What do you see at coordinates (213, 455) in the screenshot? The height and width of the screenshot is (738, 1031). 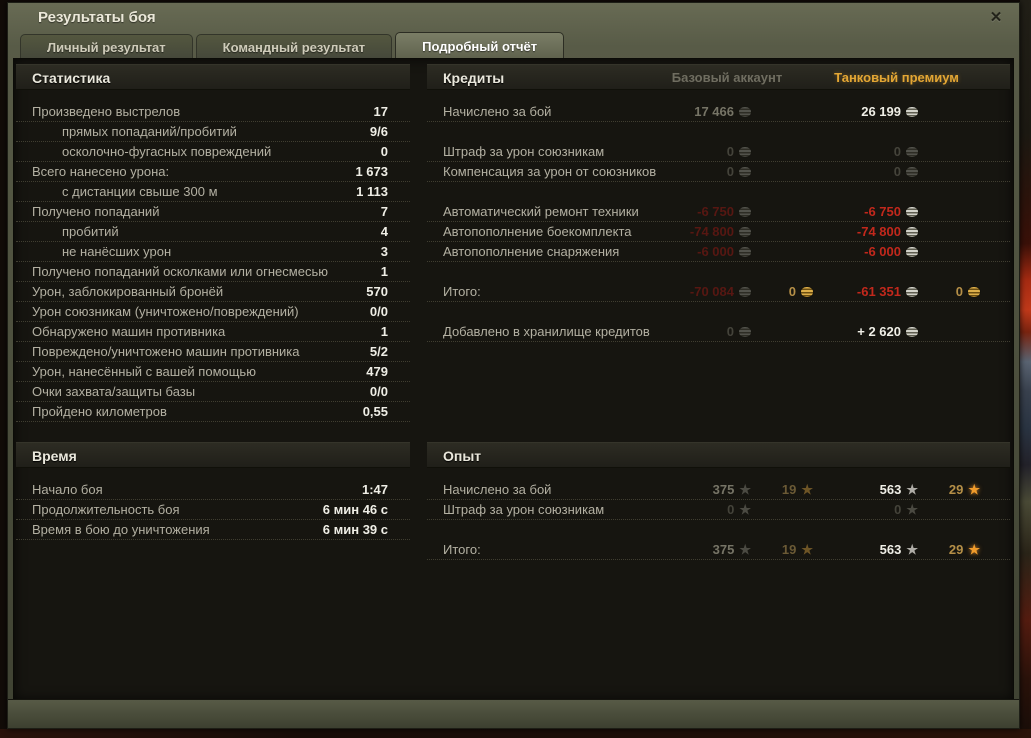 I see `time-header: Время` at bounding box center [213, 455].